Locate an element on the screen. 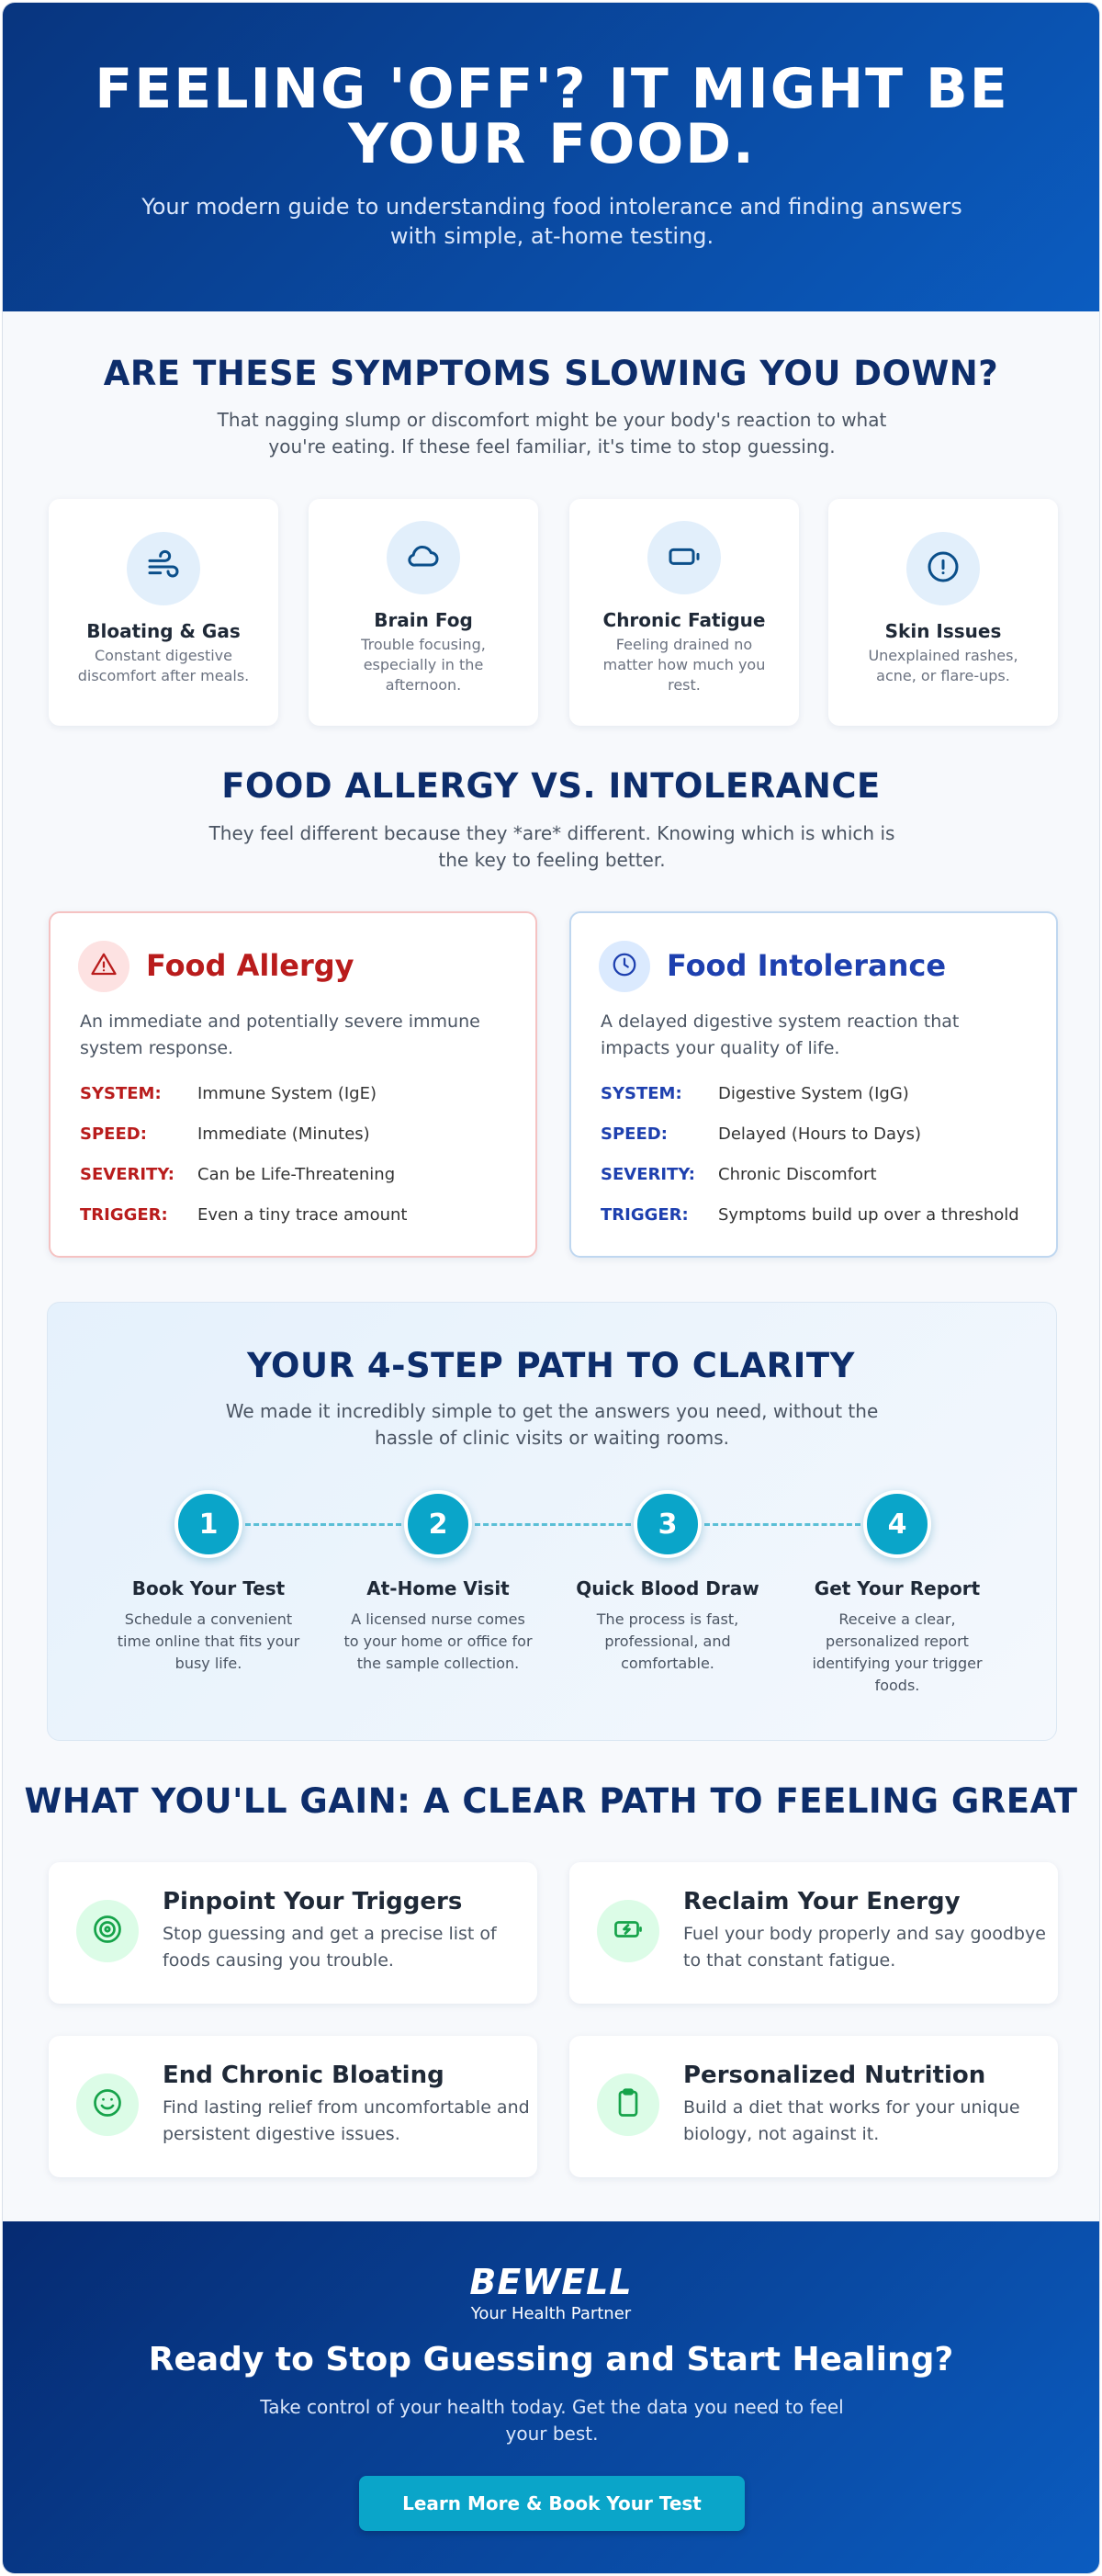 The height and width of the screenshot is (2576, 1102). step-title: At-Home Visit is located at coordinates (438, 1588).